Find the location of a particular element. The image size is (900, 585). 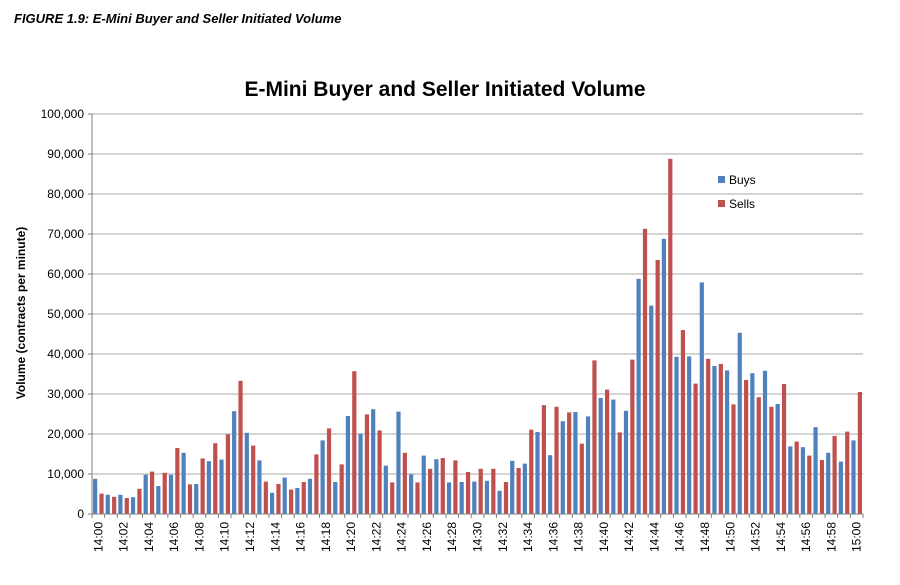

y-tick-label: 40,000 is located at coordinates (65, 354).